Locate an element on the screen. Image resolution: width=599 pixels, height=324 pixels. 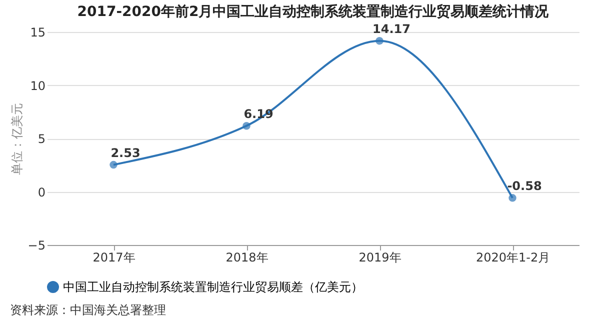
text: 资料来源：中国海关总署整理 is located at coordinates (88, 310).